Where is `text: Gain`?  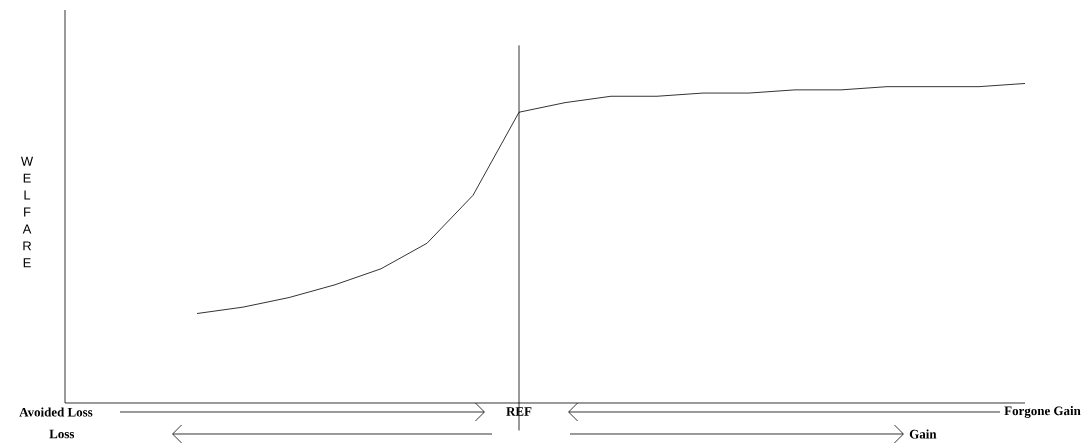
text: Gain is located at coordinates (923, 434).